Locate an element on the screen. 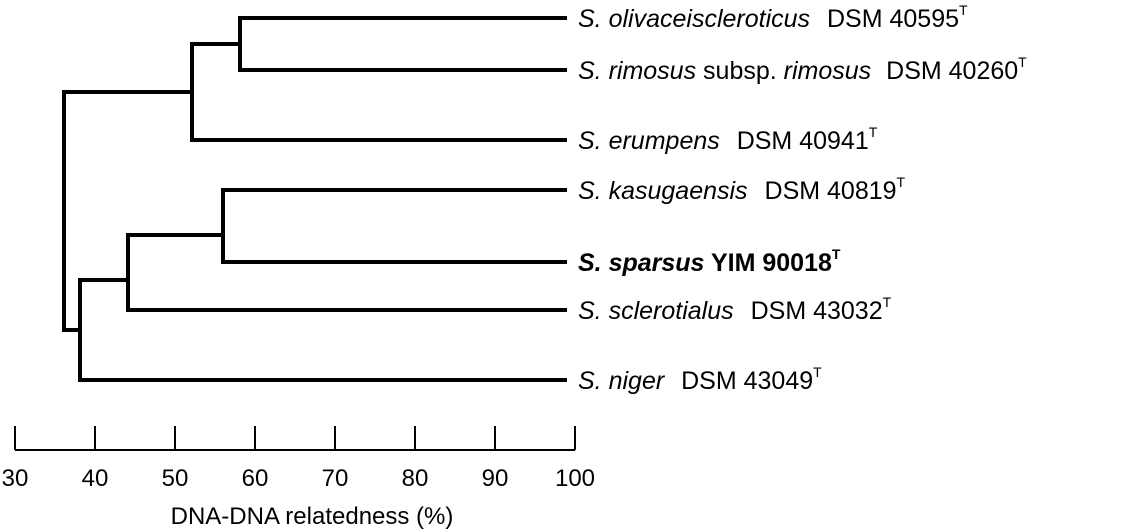 The height and width of the screenshot is (532, 1125). leaf-label-olivaceiscleroticus: S. olivaceiscleroticus DSM 40595T is located at coordinates (773, 17).